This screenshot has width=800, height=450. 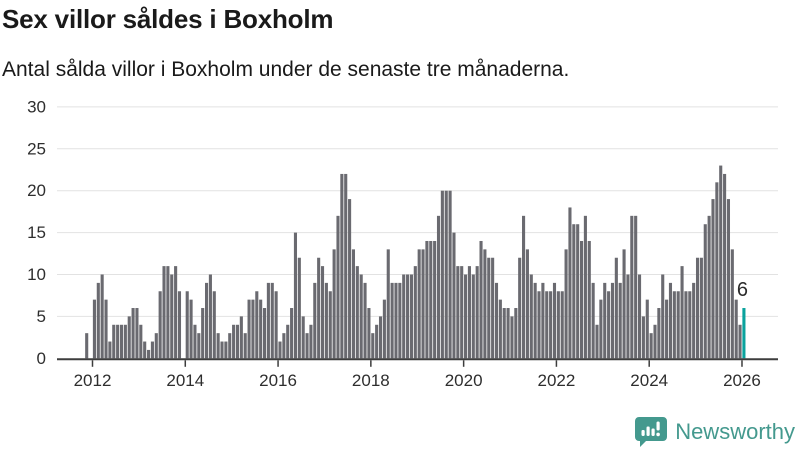 I want to click on y-axis-label: 10, so click(x=36, y=274).